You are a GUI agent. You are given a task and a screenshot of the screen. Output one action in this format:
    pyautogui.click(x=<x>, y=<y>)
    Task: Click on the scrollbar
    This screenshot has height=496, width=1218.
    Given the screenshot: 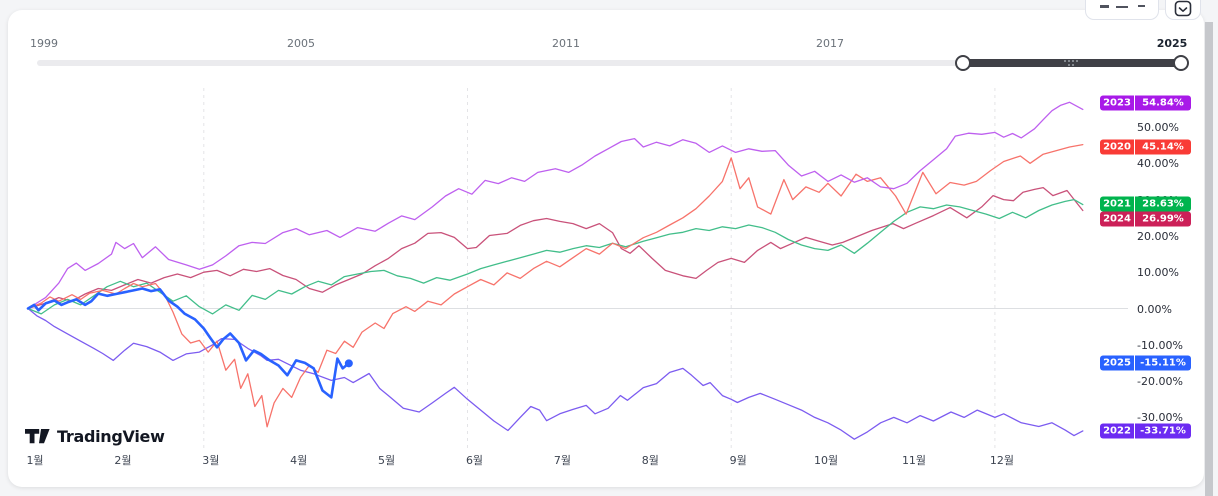 What is the action you would take?
    pyautogui.click(x=1209, y=259)
    